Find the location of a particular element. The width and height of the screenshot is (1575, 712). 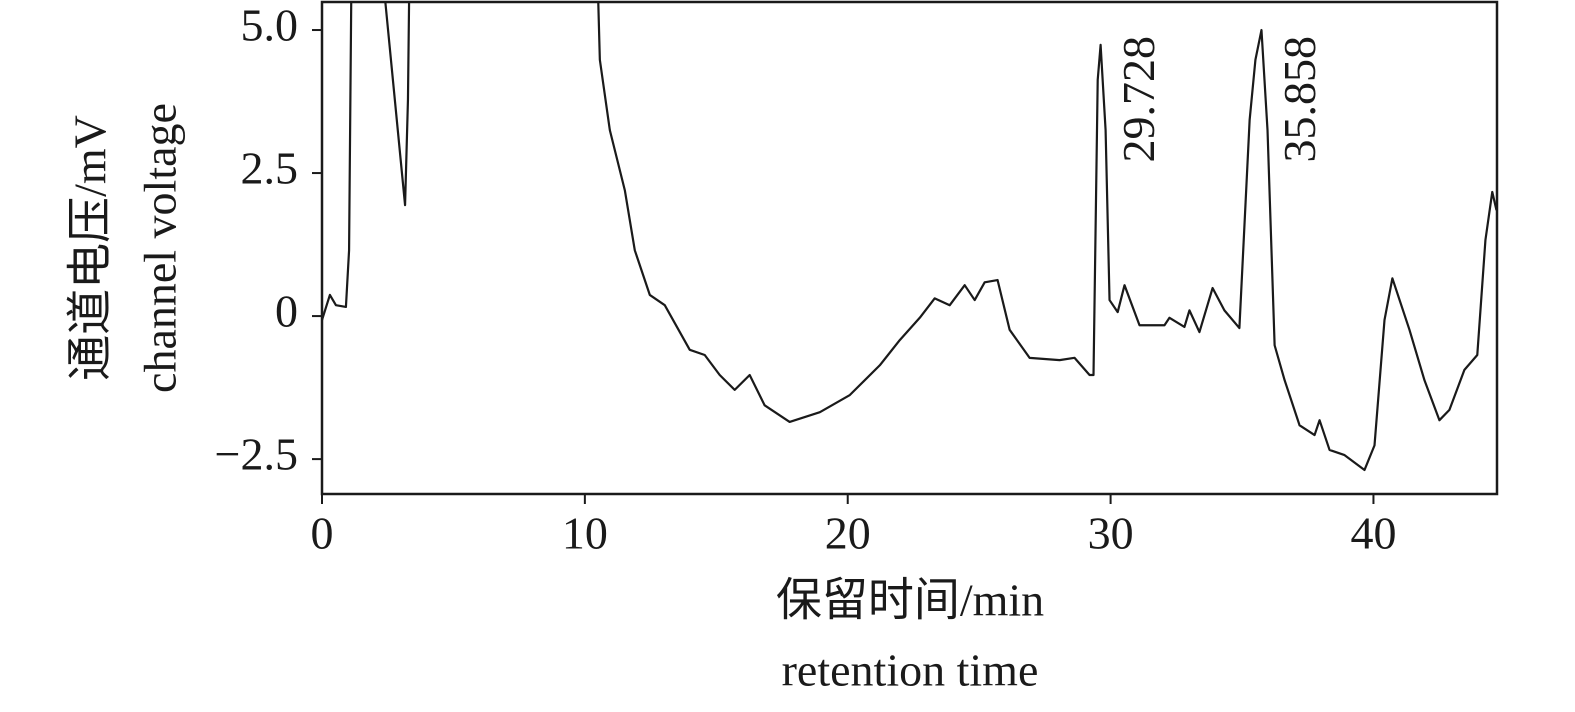

x-axis-label: retention time is located at coordinates (910, 670).